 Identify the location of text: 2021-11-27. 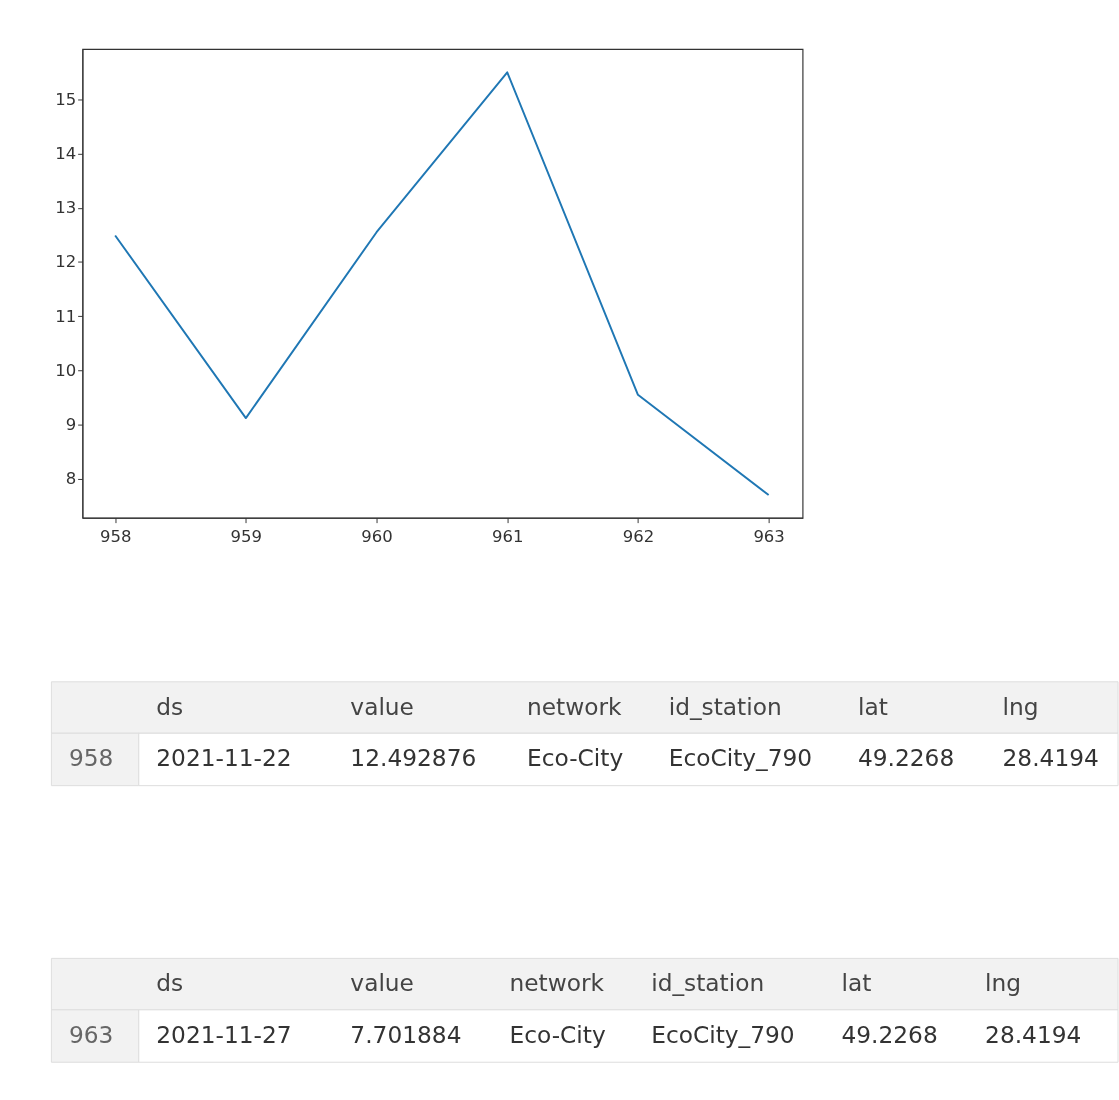
(224, 1034).